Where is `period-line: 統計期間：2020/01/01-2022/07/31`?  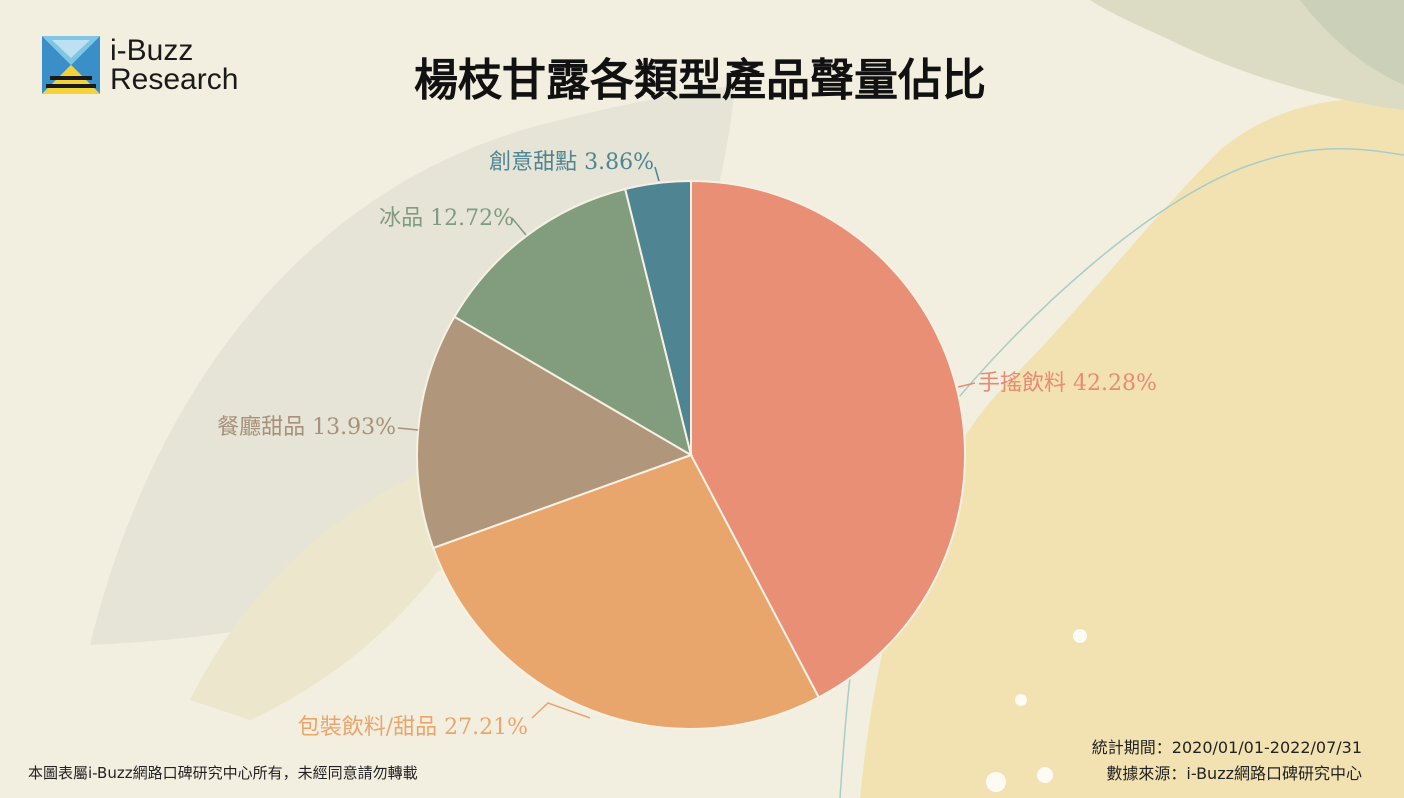 period-line: 統計期間：2020/01/01-2022/07/31 is located at coordinates (1227, 748).